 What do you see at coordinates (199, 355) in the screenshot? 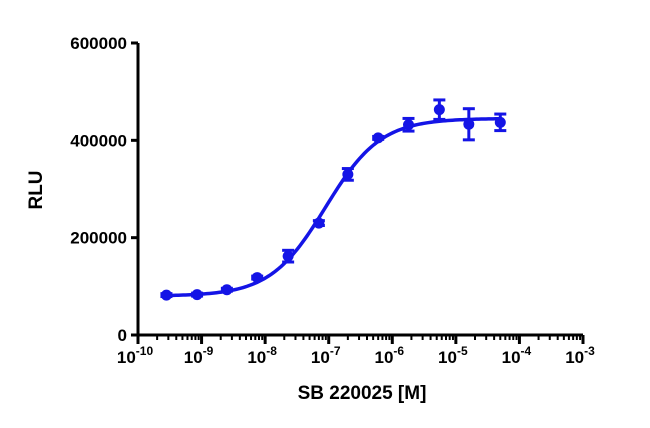
I see `x-tick-label: 10⁻⁹` at bounding box center [199, 355].